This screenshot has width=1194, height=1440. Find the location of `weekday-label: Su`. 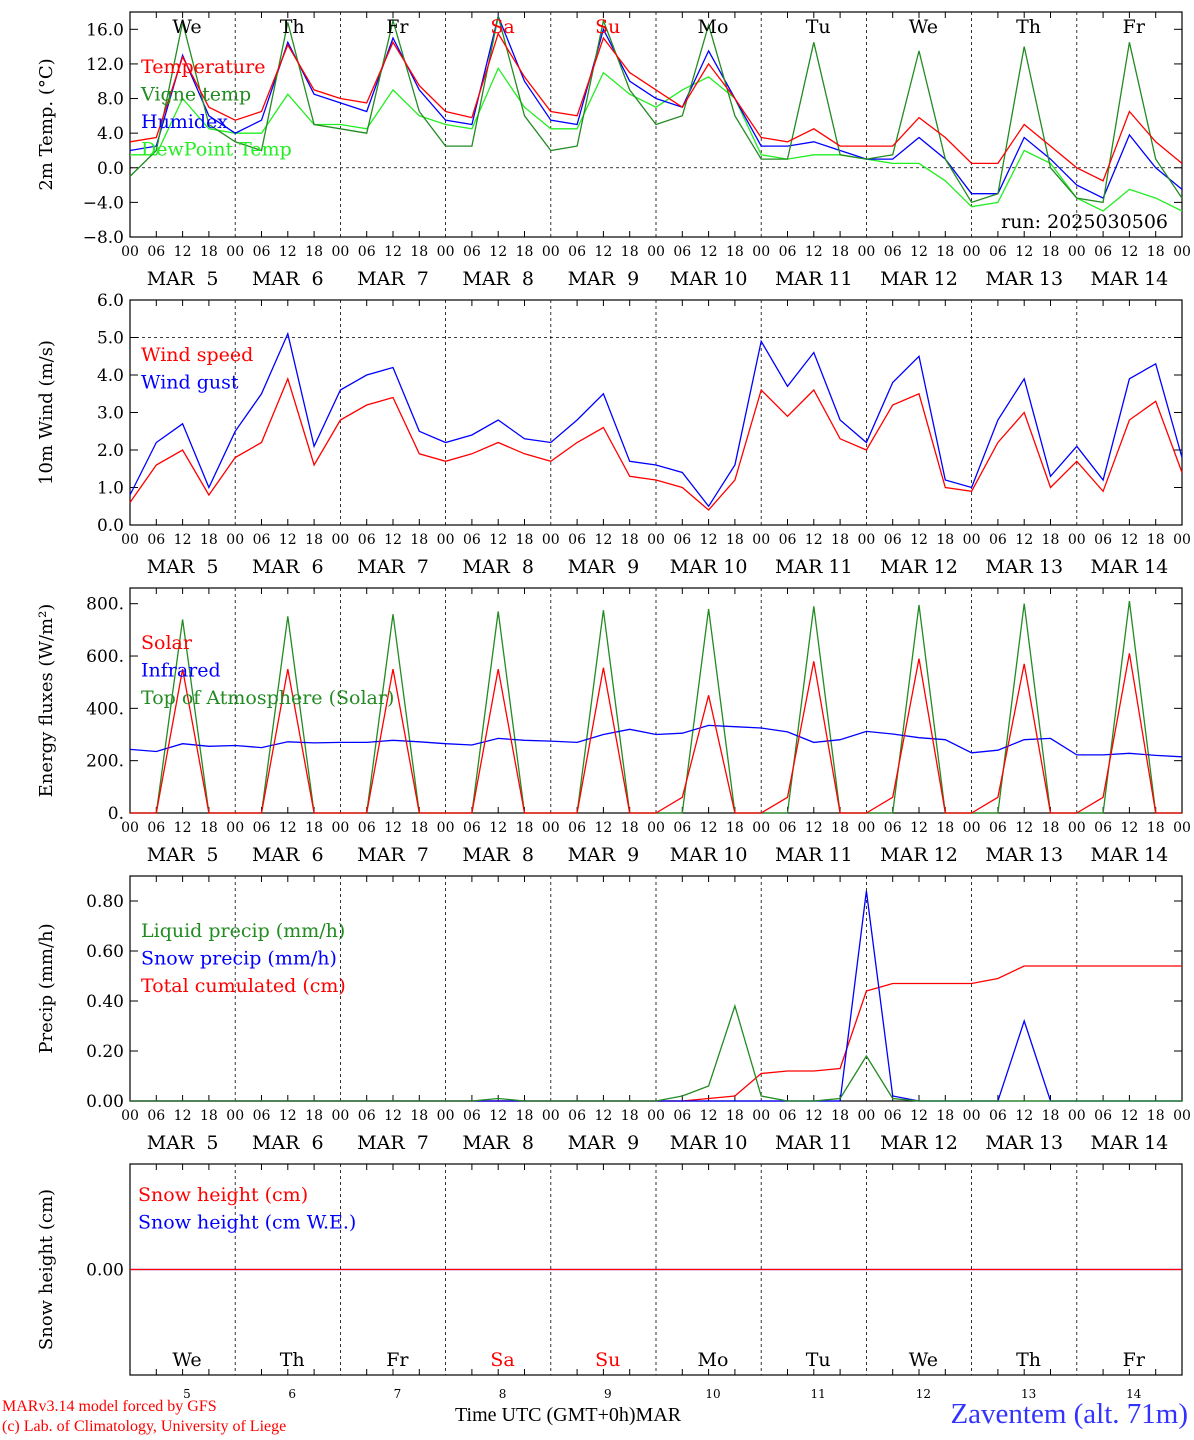

weekday-label: Su is located at coordinates (607, 1360).